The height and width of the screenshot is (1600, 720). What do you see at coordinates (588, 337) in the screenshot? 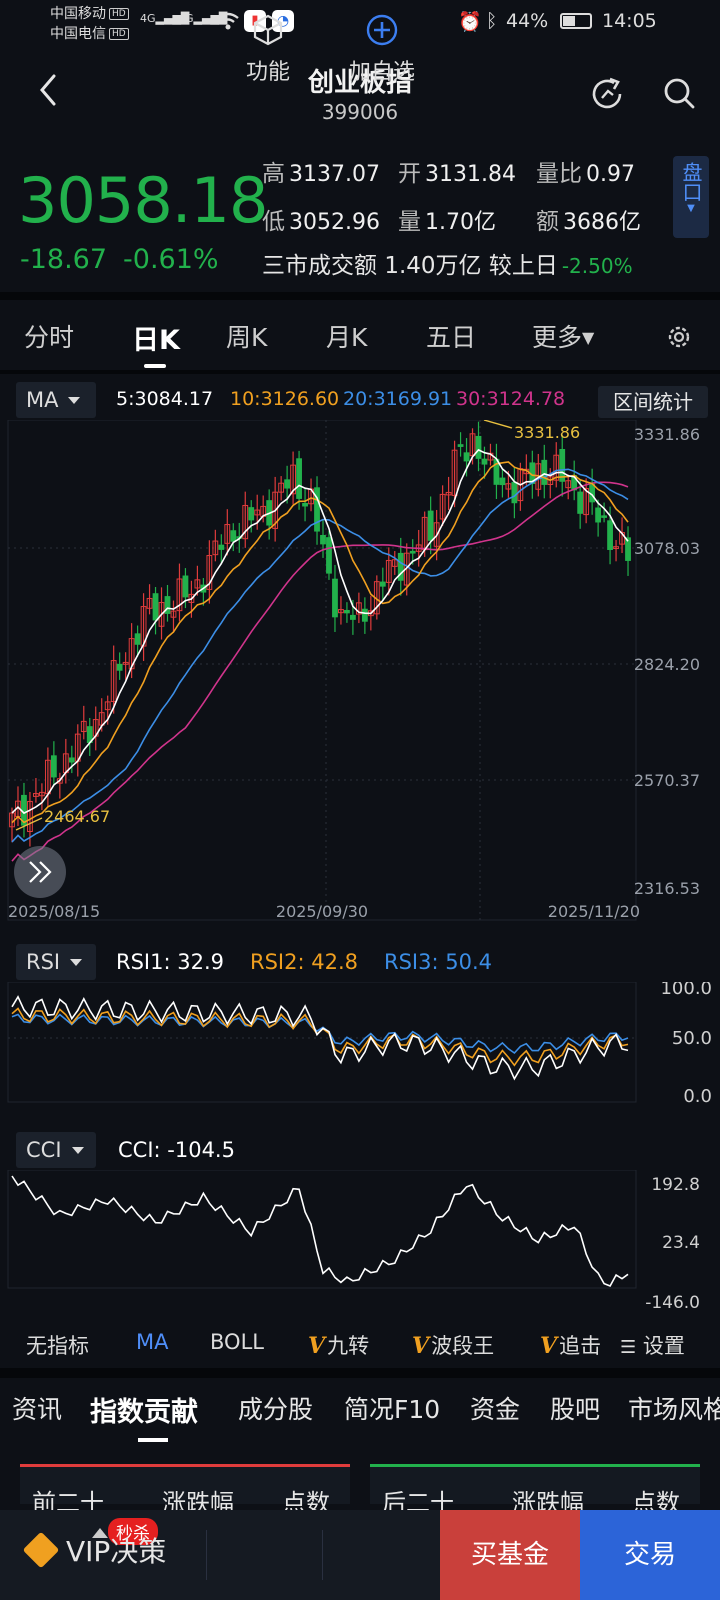
I see `caret-down-icon: ▼` at bounding box center [588, 337].